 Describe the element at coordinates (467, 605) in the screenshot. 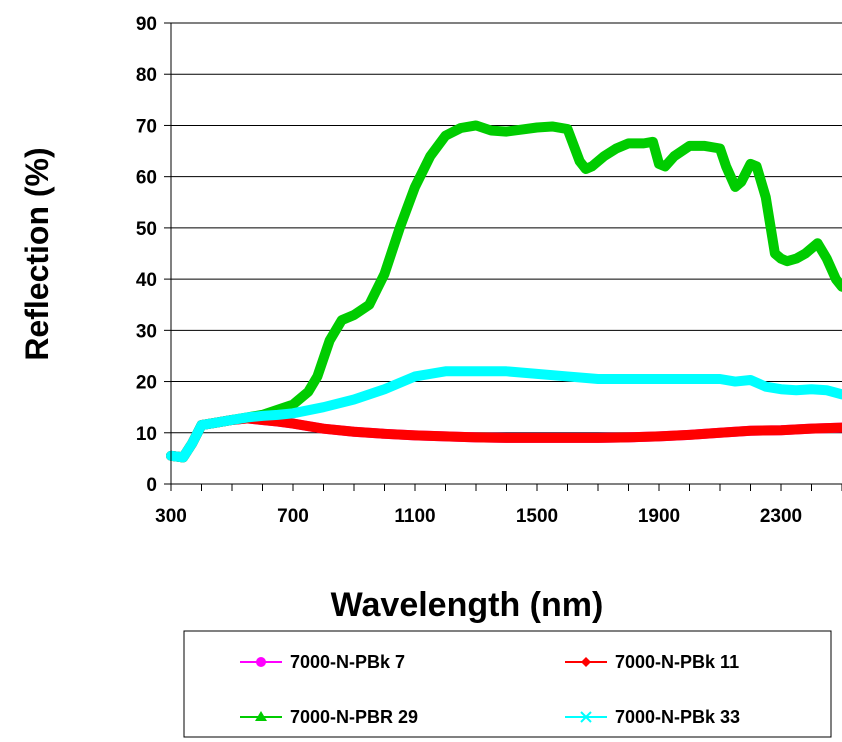

I see `x-axis-title: Wavelength (nm)` at that location.